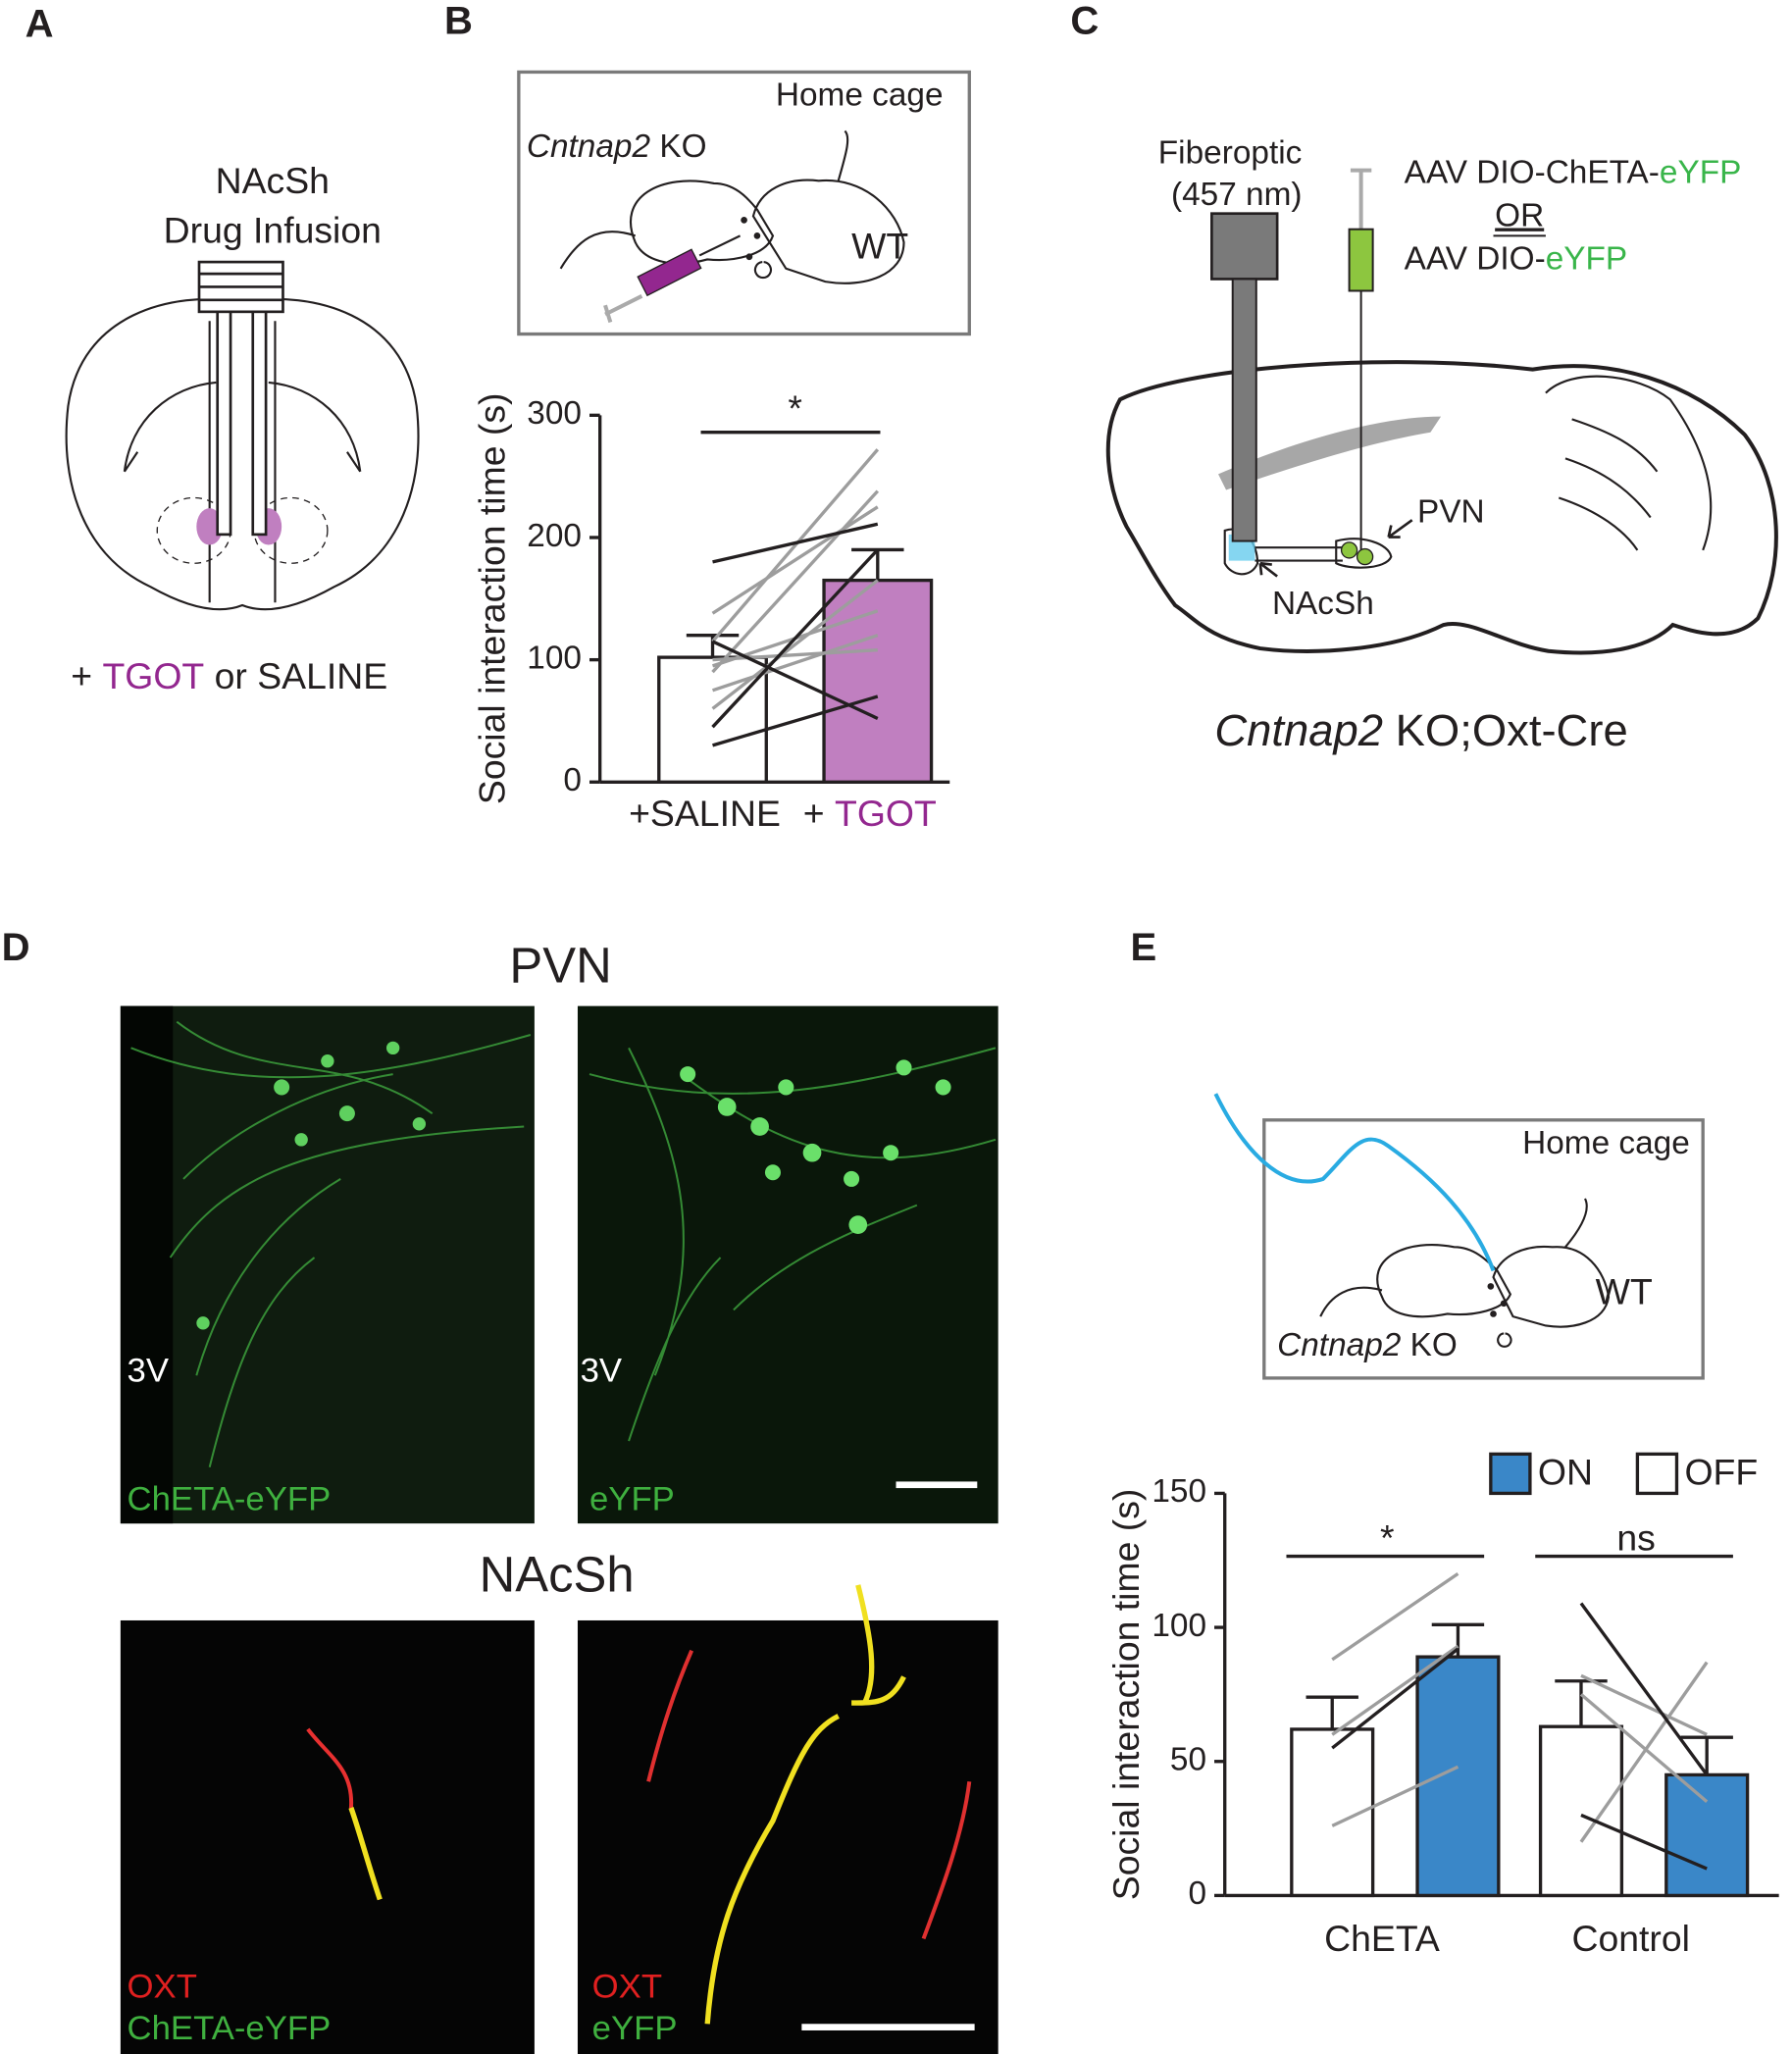 The height and width of the screenshot is (2054, 1792). I want to click on virus-label: AAV DIO-eYFP, so click(1516, 259).